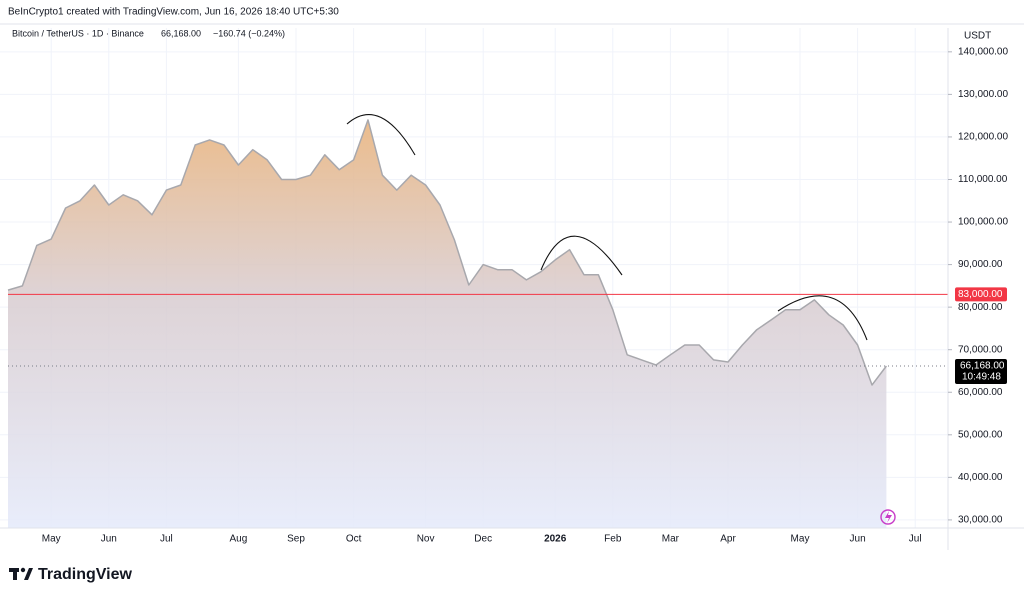 The image size is (1024, 603). I want to click on y-tick-label: 110,000.00, so click(983, 179).